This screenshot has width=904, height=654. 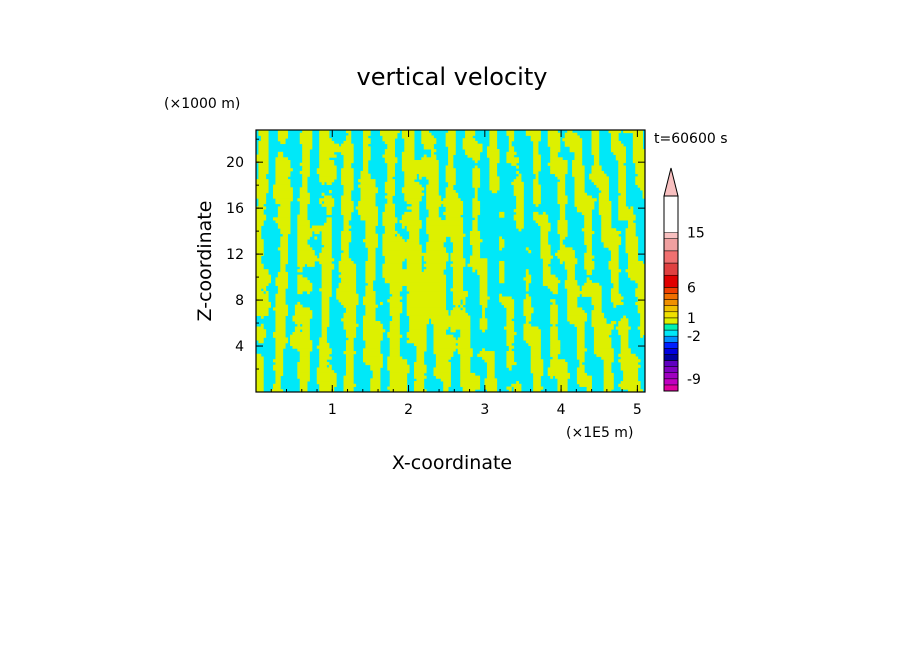 What do you see at coordinates (235, 255) in the screenshot?
I see `y-tick-label: 12` at bounding box center [235, 255].